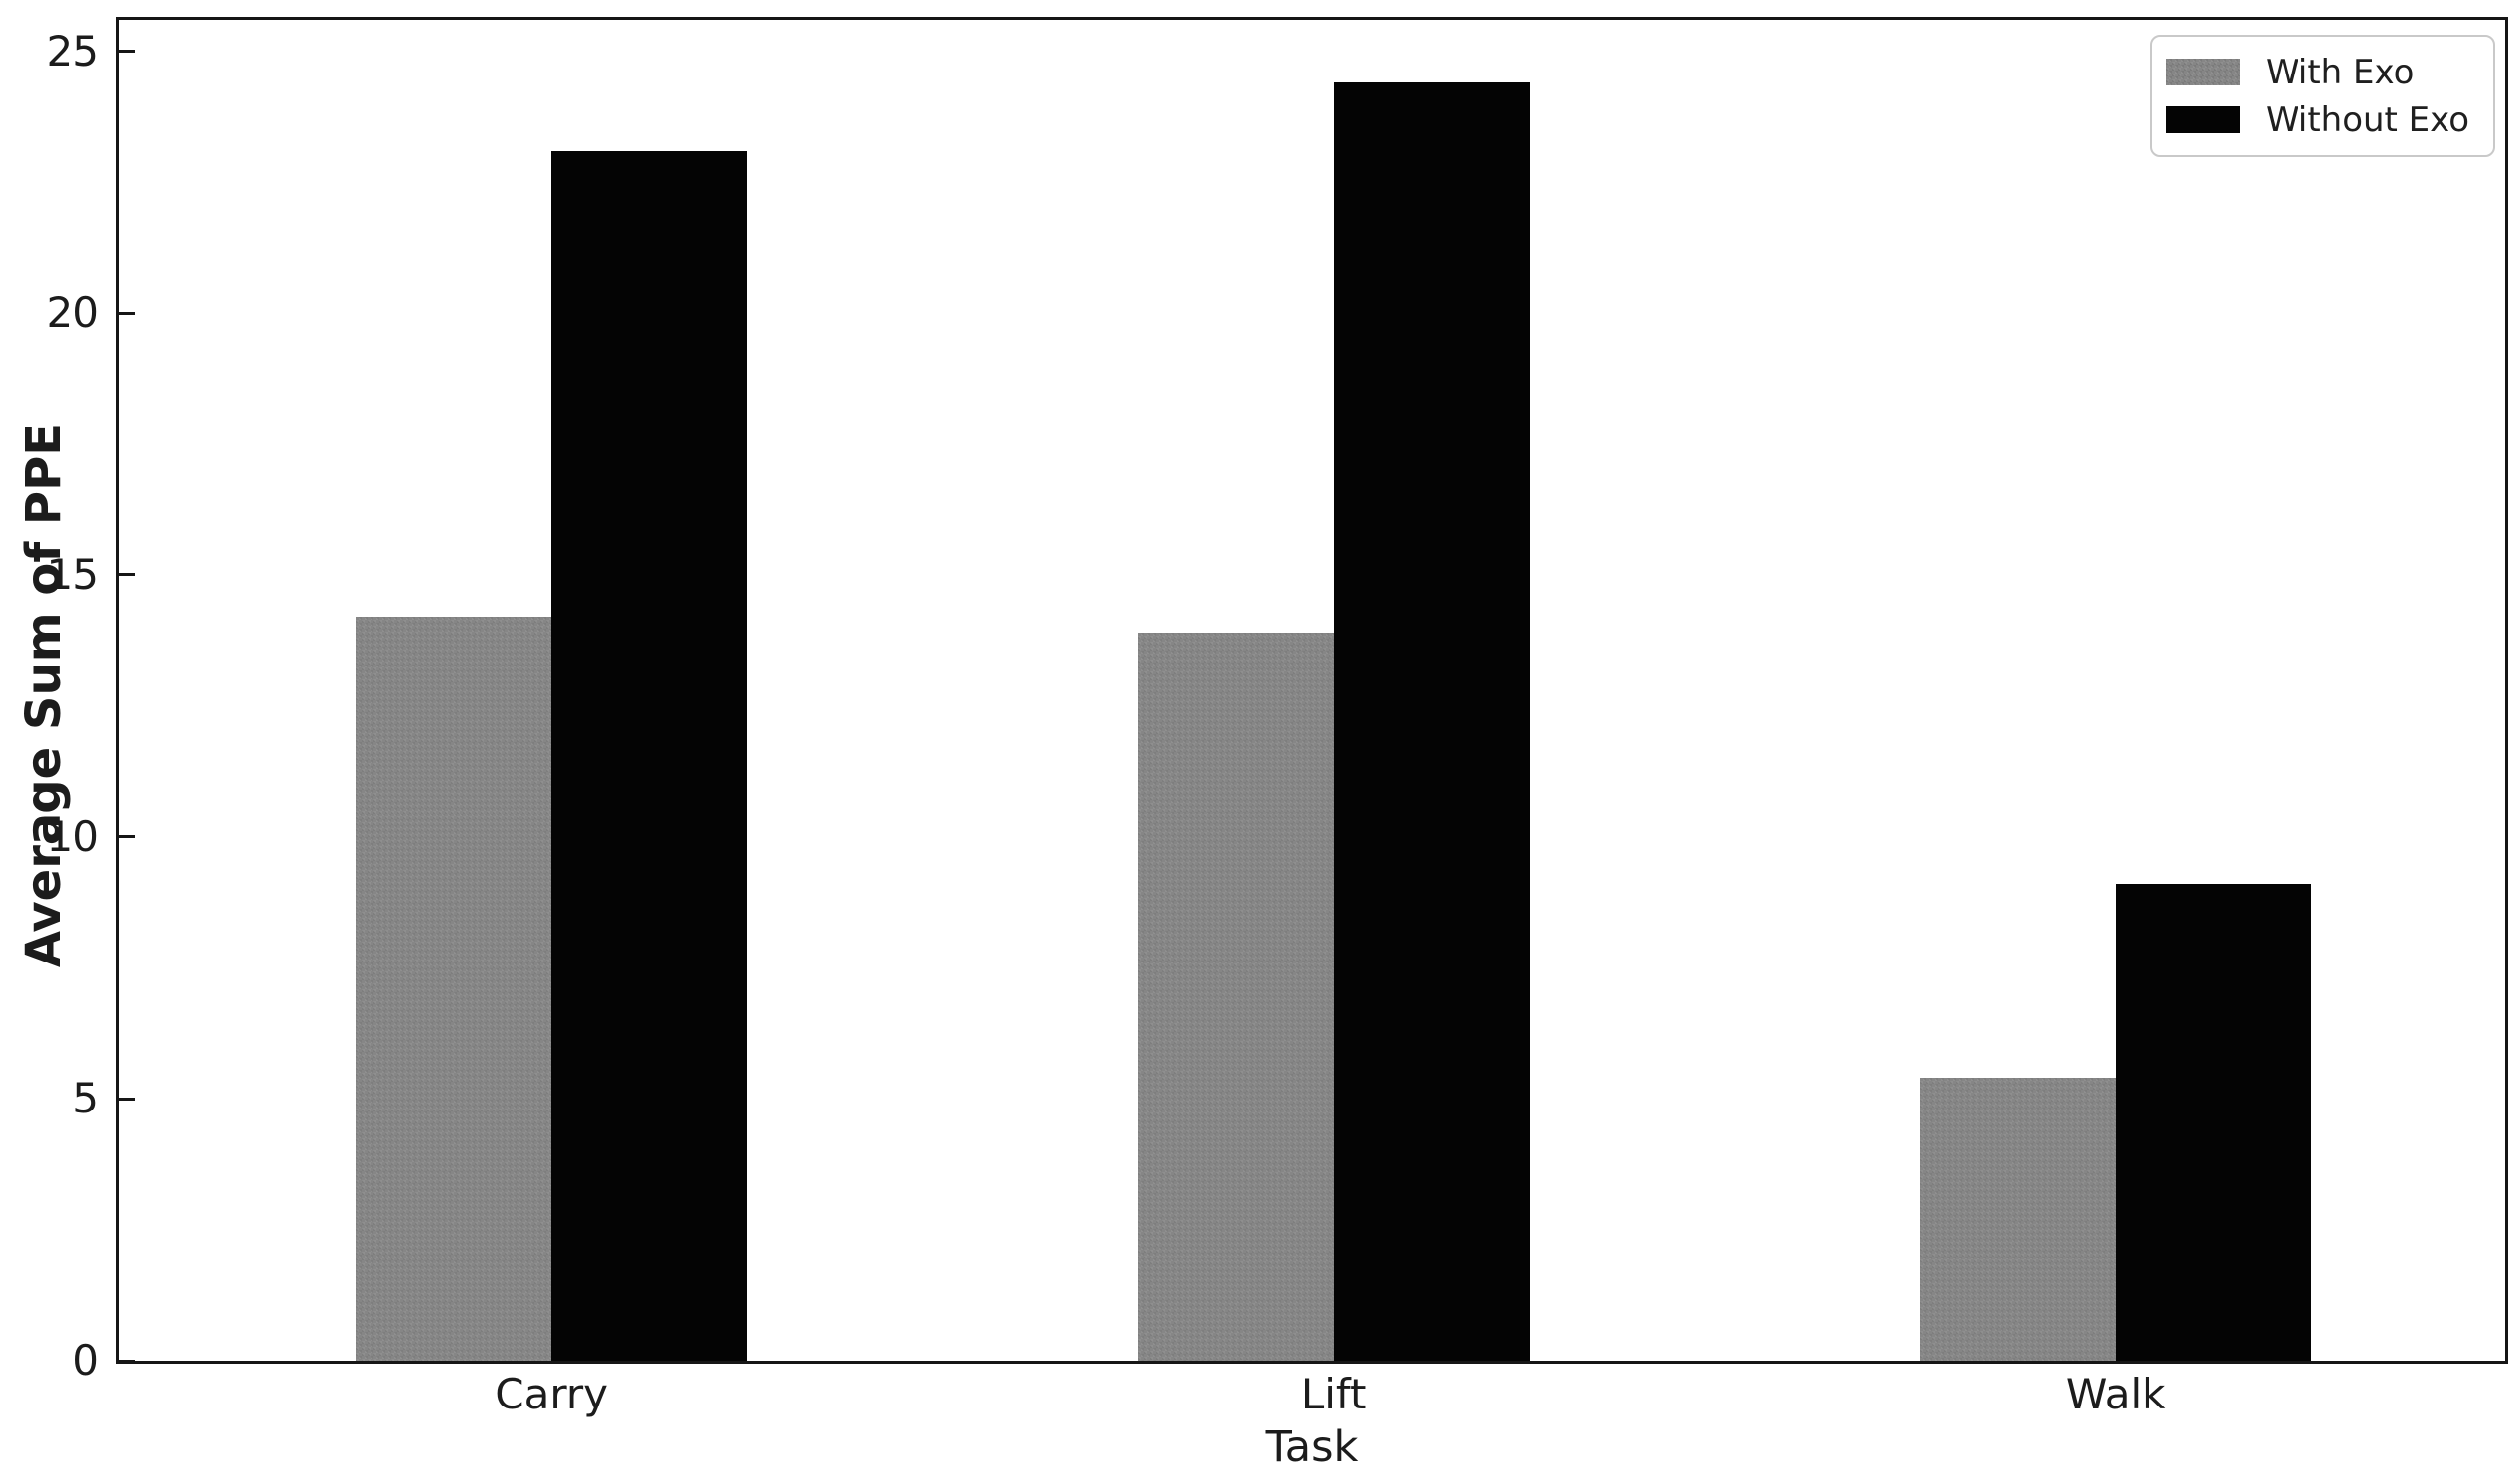  I want to click on bar-carry-with-exo, so click(454, 989).